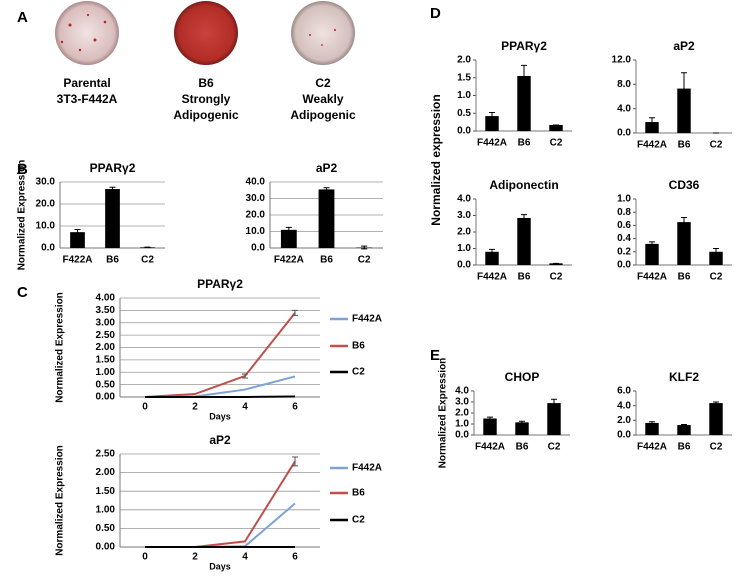 This screenshot has height=576, width=751. I want to click on dish-label: C2, so click(323, 83).